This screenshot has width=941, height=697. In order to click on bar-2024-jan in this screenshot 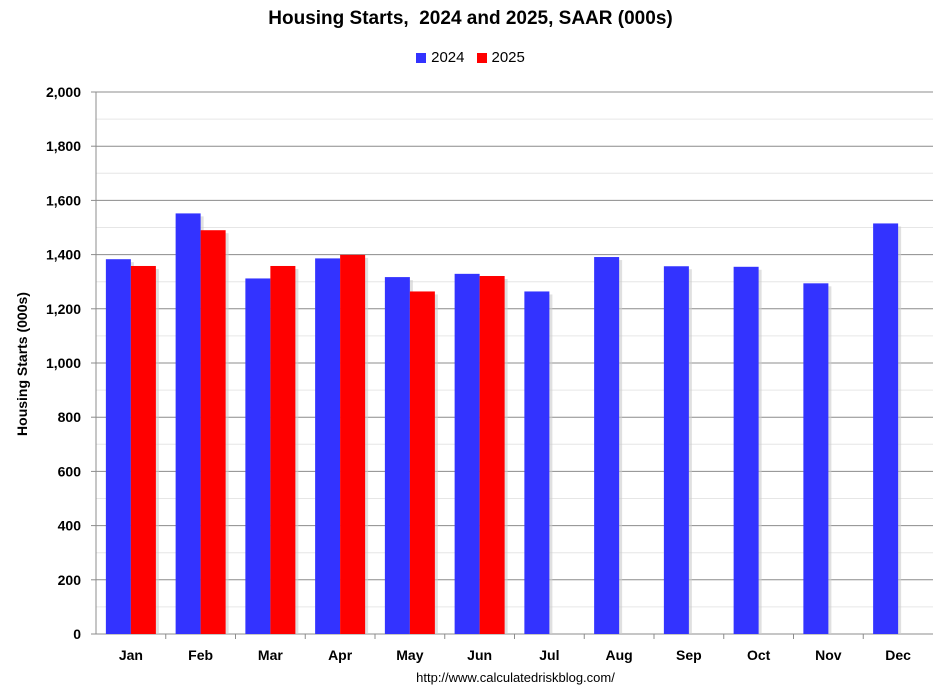, I will do `click(118, 446)`.